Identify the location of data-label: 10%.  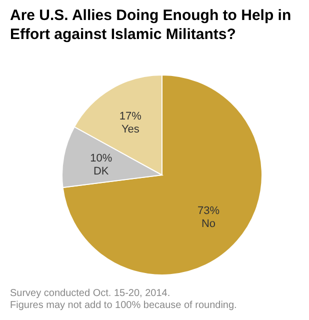
(101, 158).